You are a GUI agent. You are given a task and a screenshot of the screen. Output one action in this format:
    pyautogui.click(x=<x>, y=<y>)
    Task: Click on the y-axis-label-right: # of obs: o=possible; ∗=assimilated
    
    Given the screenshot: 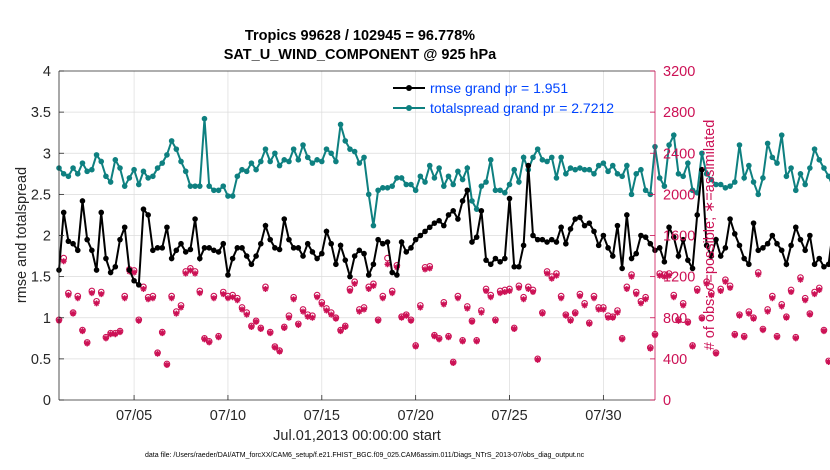 What is the action you would take?
    pyautogui.click(x=710, y=235)
    